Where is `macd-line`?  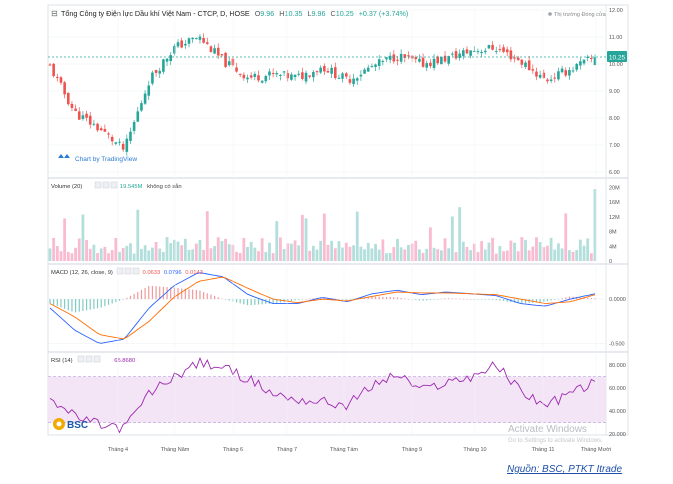
macd-line is located at coordinates (322, 308).